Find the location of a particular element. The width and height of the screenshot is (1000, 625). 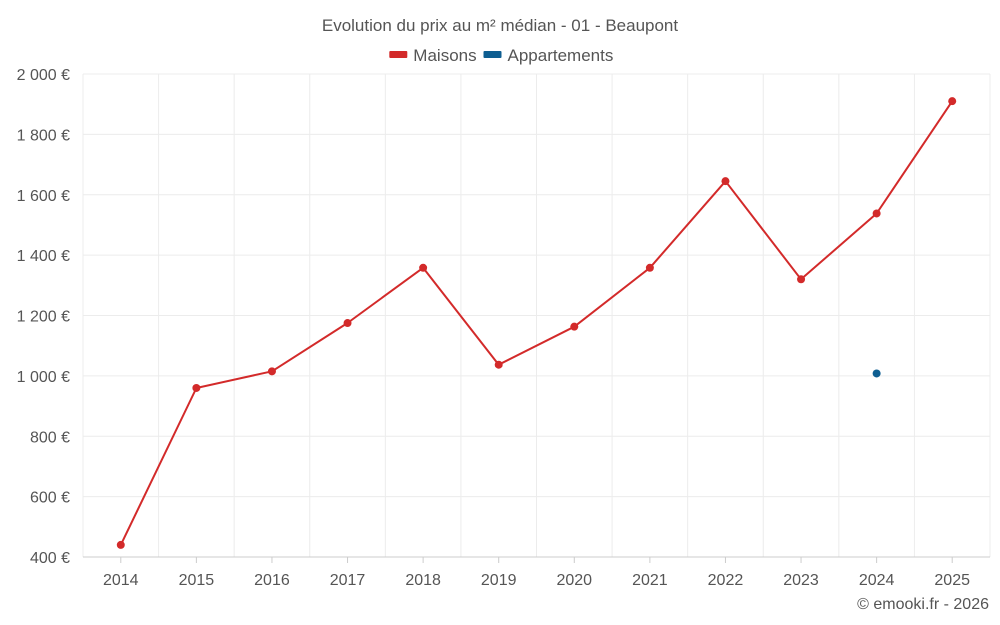

y-tick-label: 800 € is located at coordinates (50, 437).